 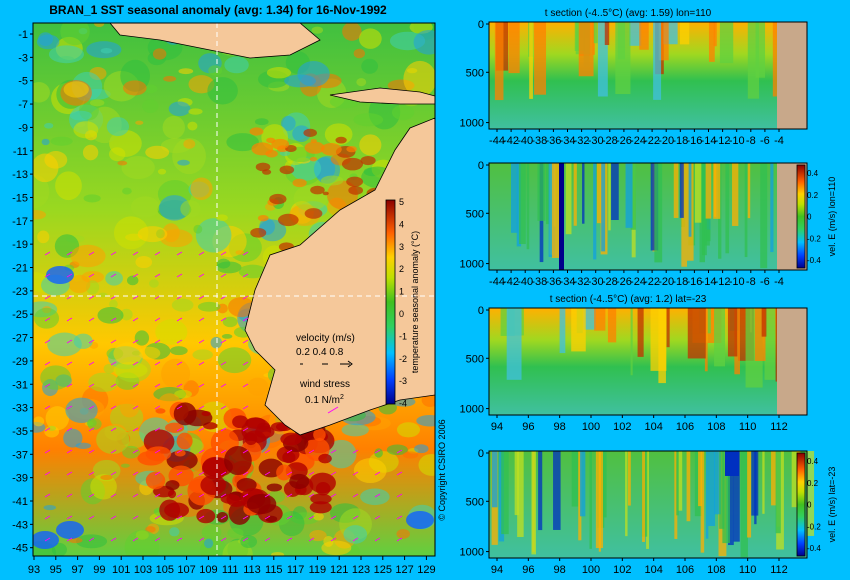 I want to click on velocity-colorbar, so click(x=801, y=504).